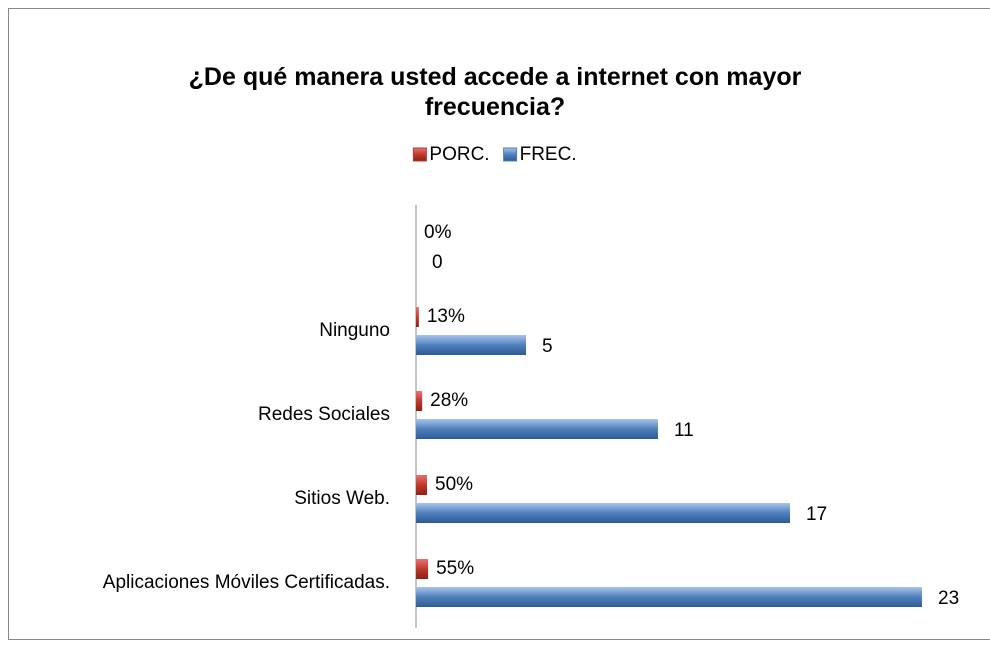  Describe the element at coordinates (548, 154) in the screenshot. I see `legend-label: FREC.` at that location.